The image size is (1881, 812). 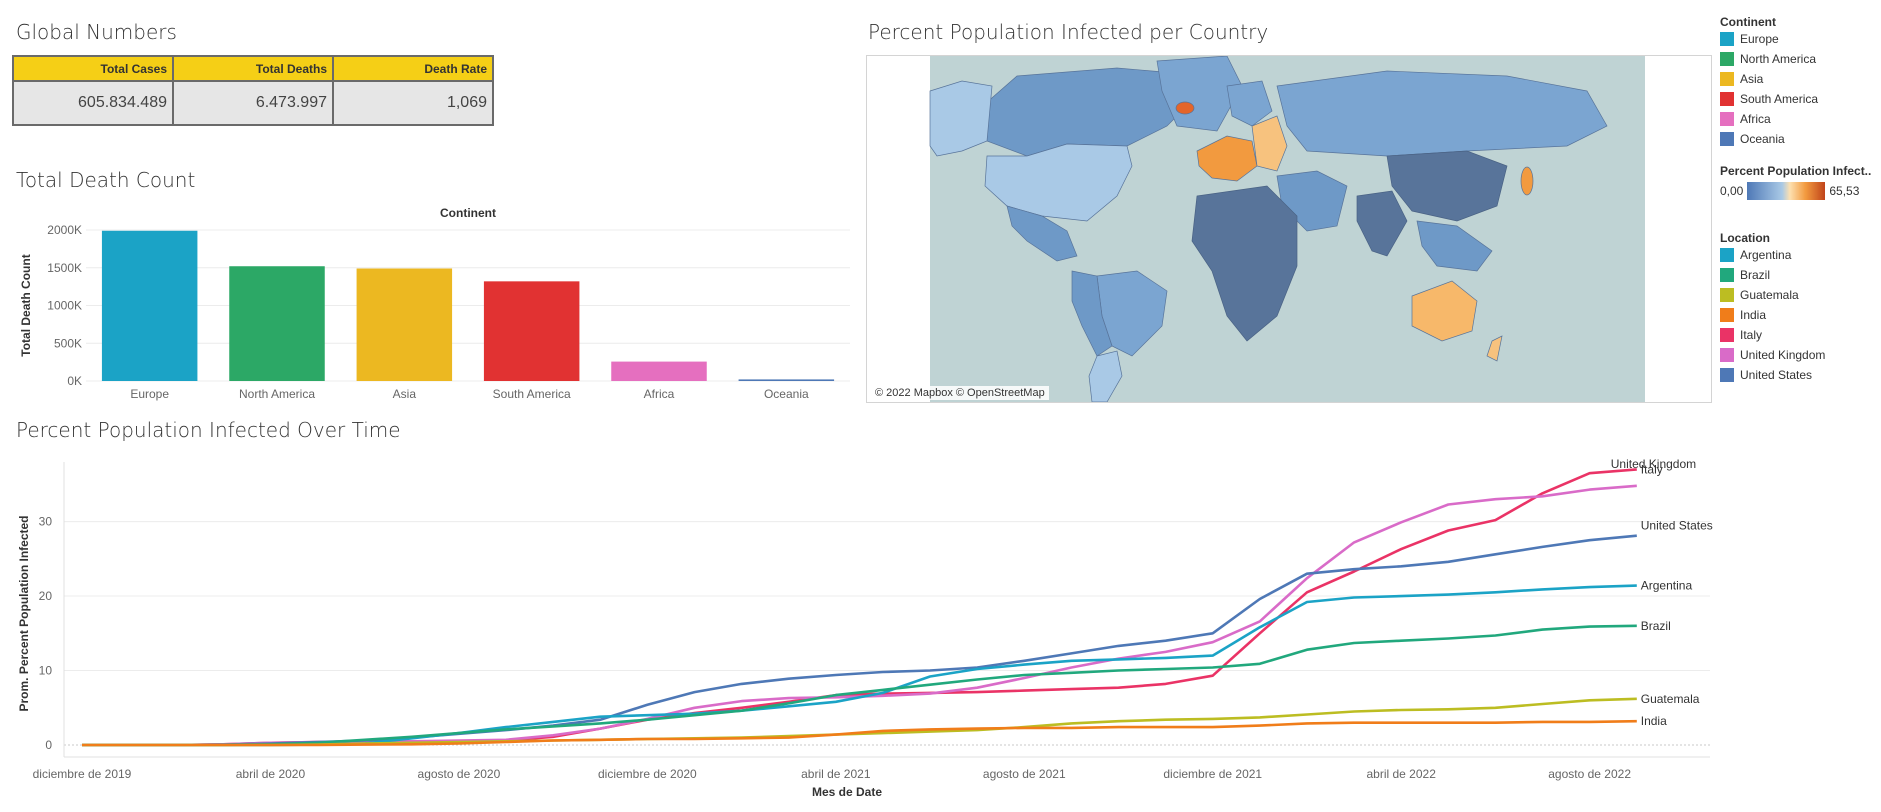 What do you see at coordinates (253, 103) in the screenshot?
I see `total-deaths-value: 6.473.997` at bounding box center [253, 103].